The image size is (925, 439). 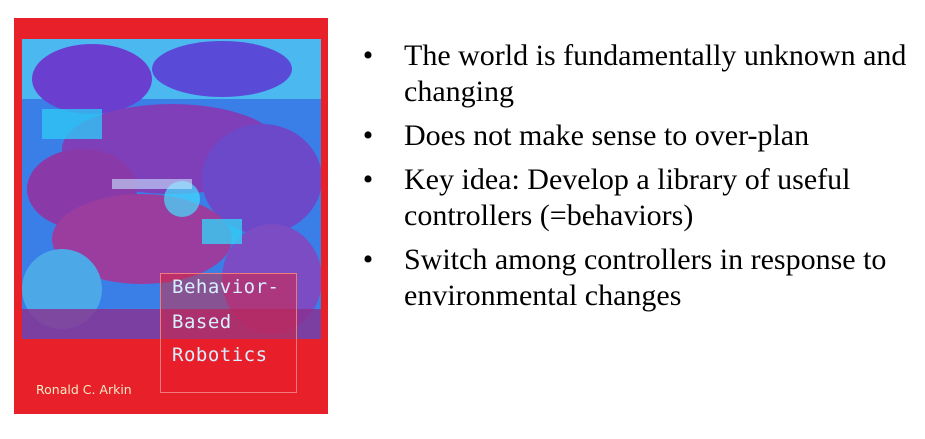 I want to click on book-title-line-2: Based, so click(x=202, y=322).